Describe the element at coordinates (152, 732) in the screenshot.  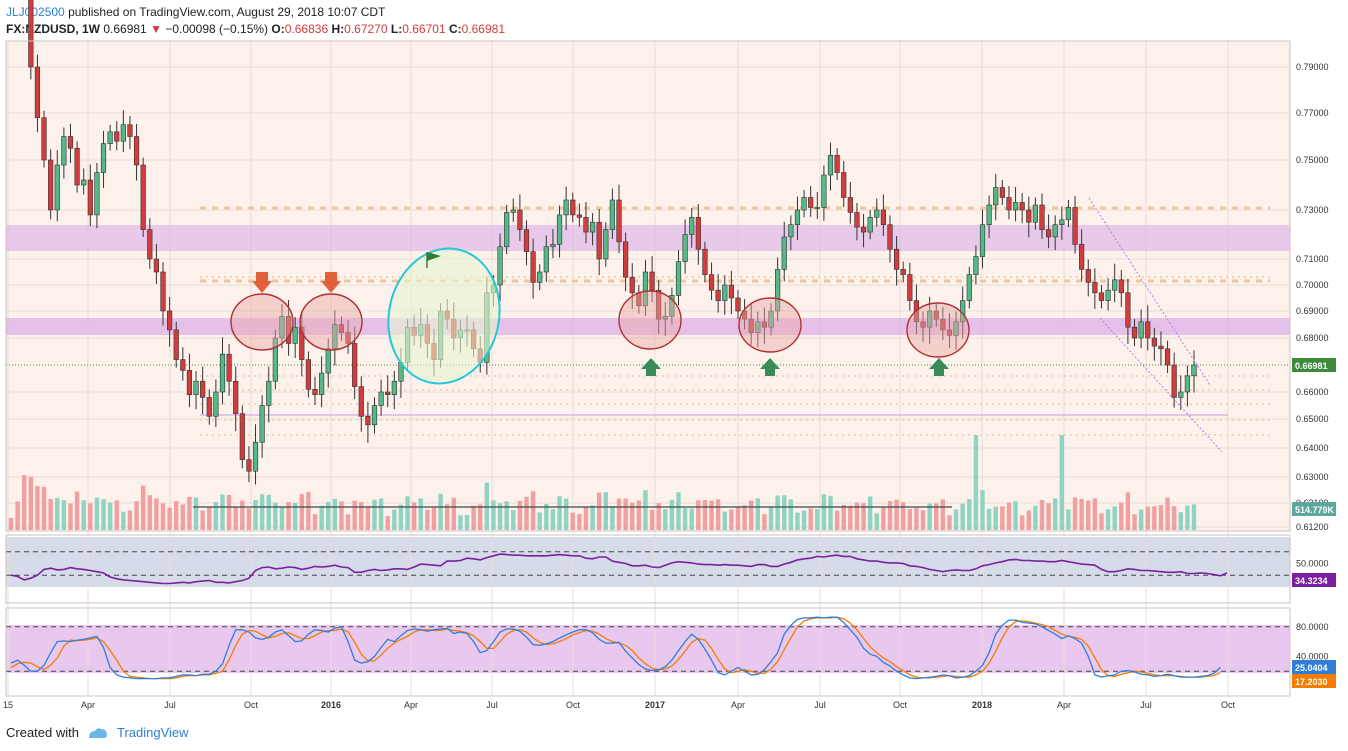
I see `tradingview-link: TradingView` at that location.